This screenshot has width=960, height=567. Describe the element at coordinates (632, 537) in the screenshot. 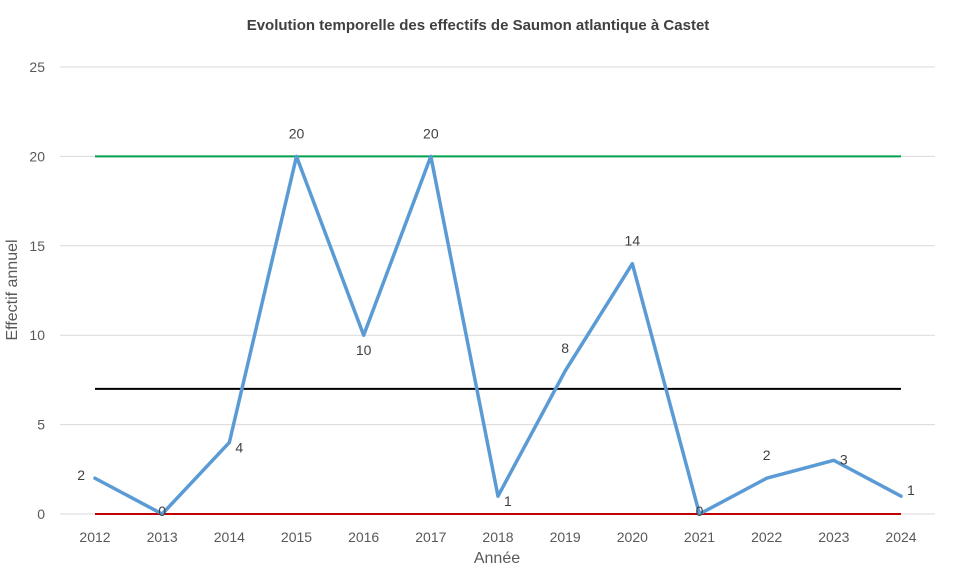

I see `x-tick-label: 2020` at that location.